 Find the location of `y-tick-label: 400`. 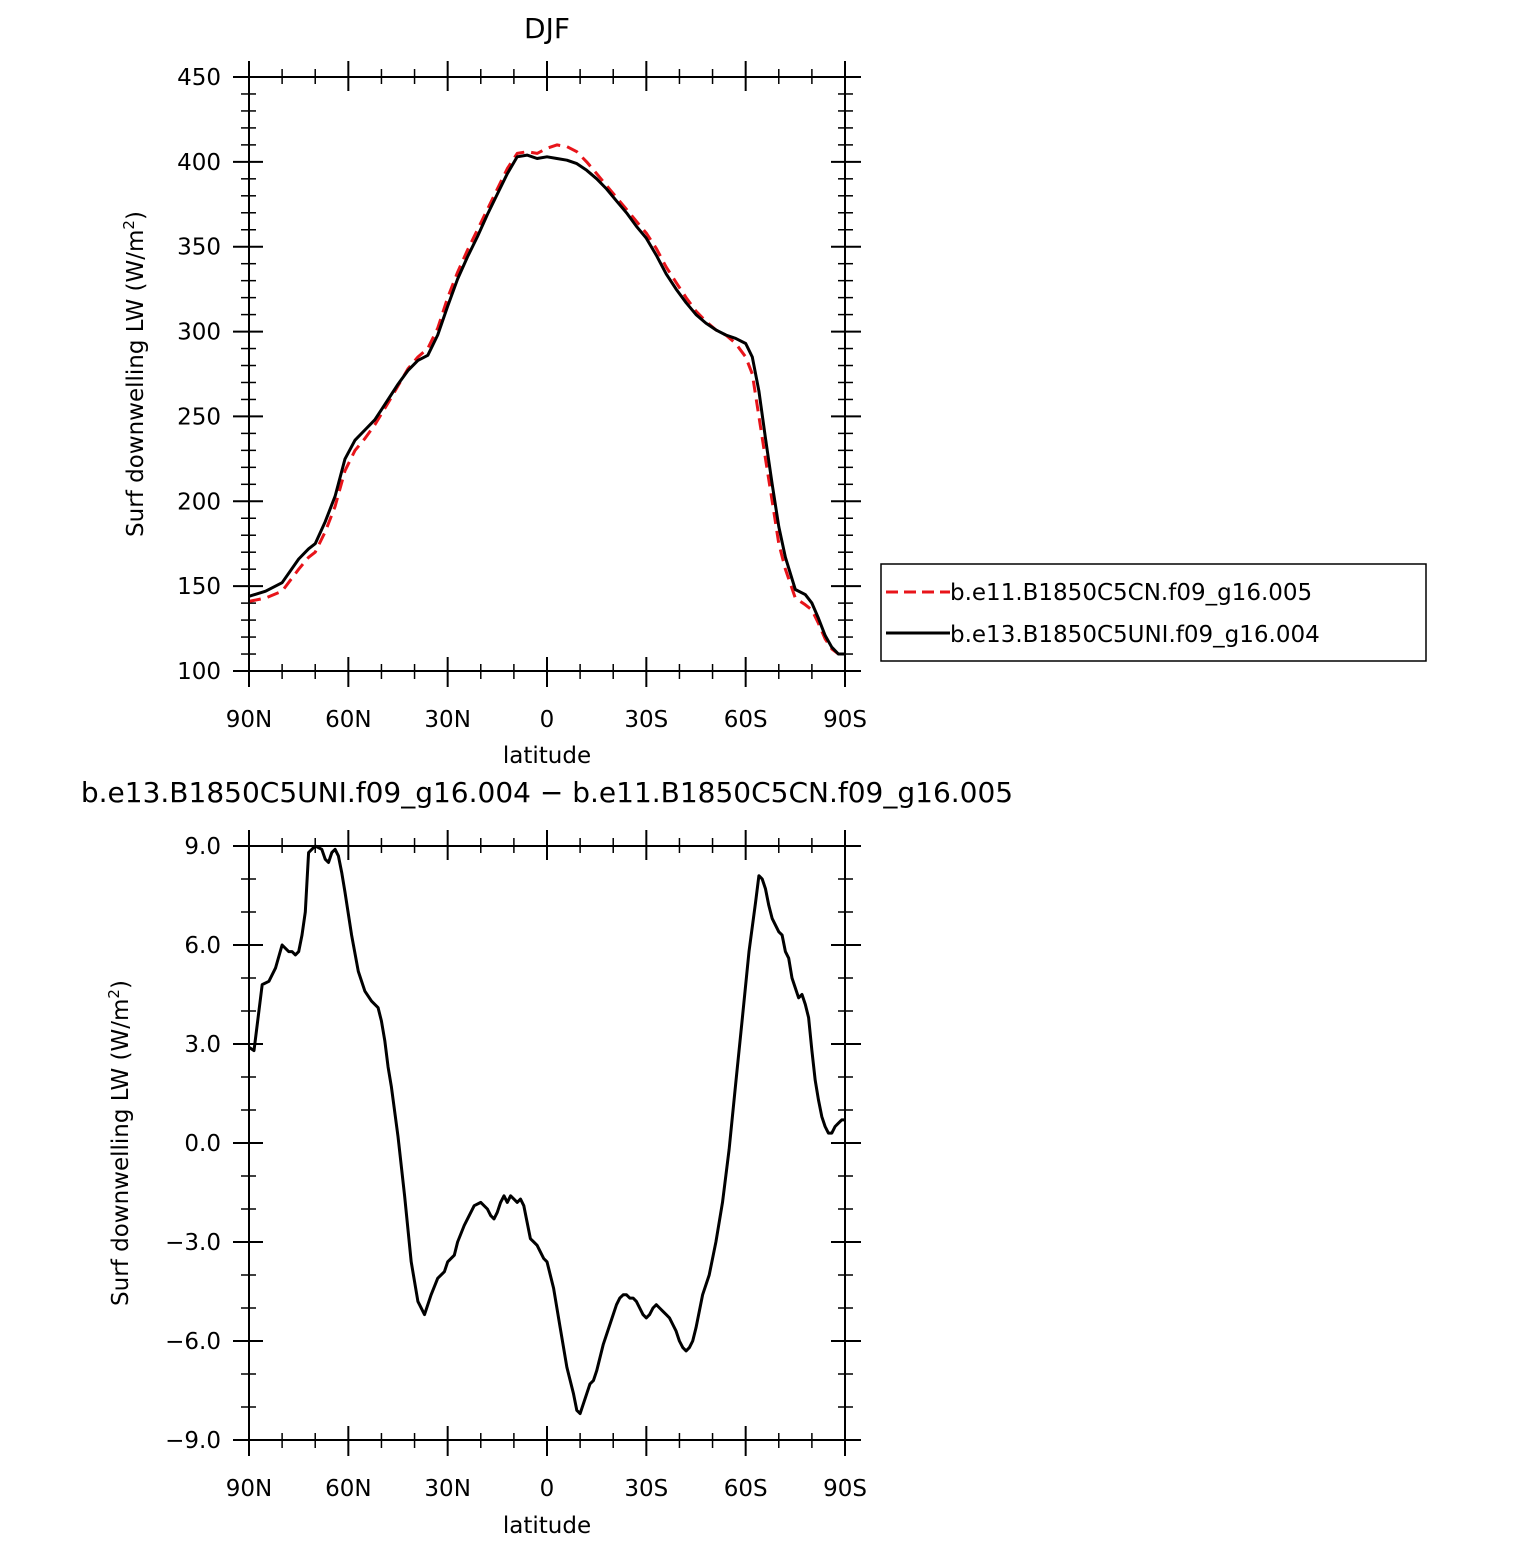

y-tick-label: 400 is located at coordinates (199, 163).